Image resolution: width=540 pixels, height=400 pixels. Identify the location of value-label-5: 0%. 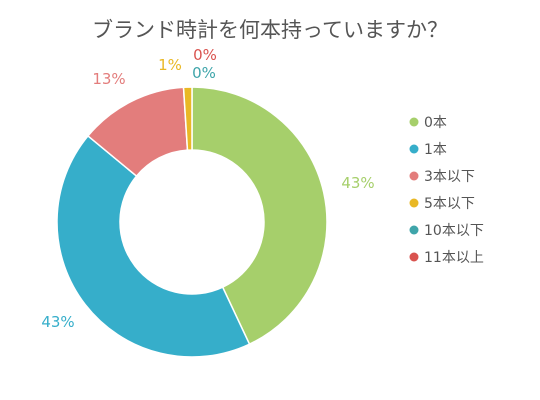
(204, 73).